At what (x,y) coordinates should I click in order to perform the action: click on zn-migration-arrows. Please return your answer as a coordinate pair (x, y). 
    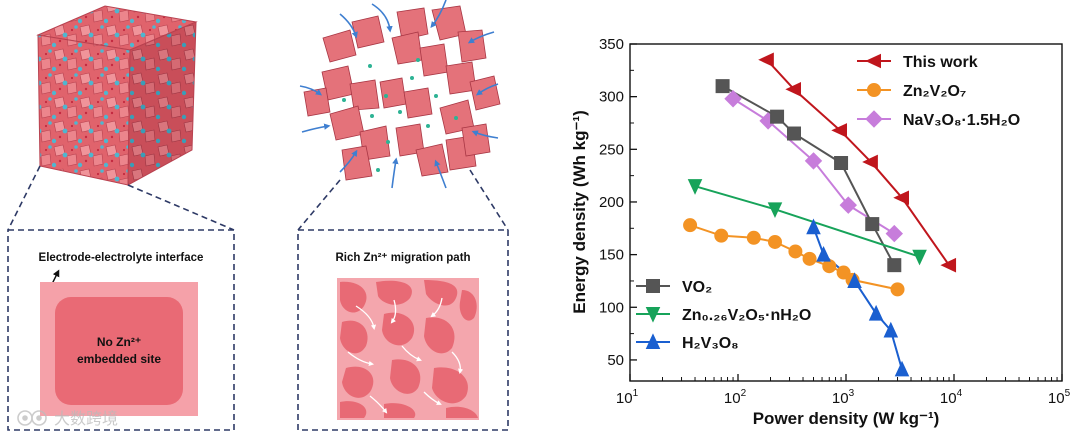
    Looking at the image, I should click on (399, 94).